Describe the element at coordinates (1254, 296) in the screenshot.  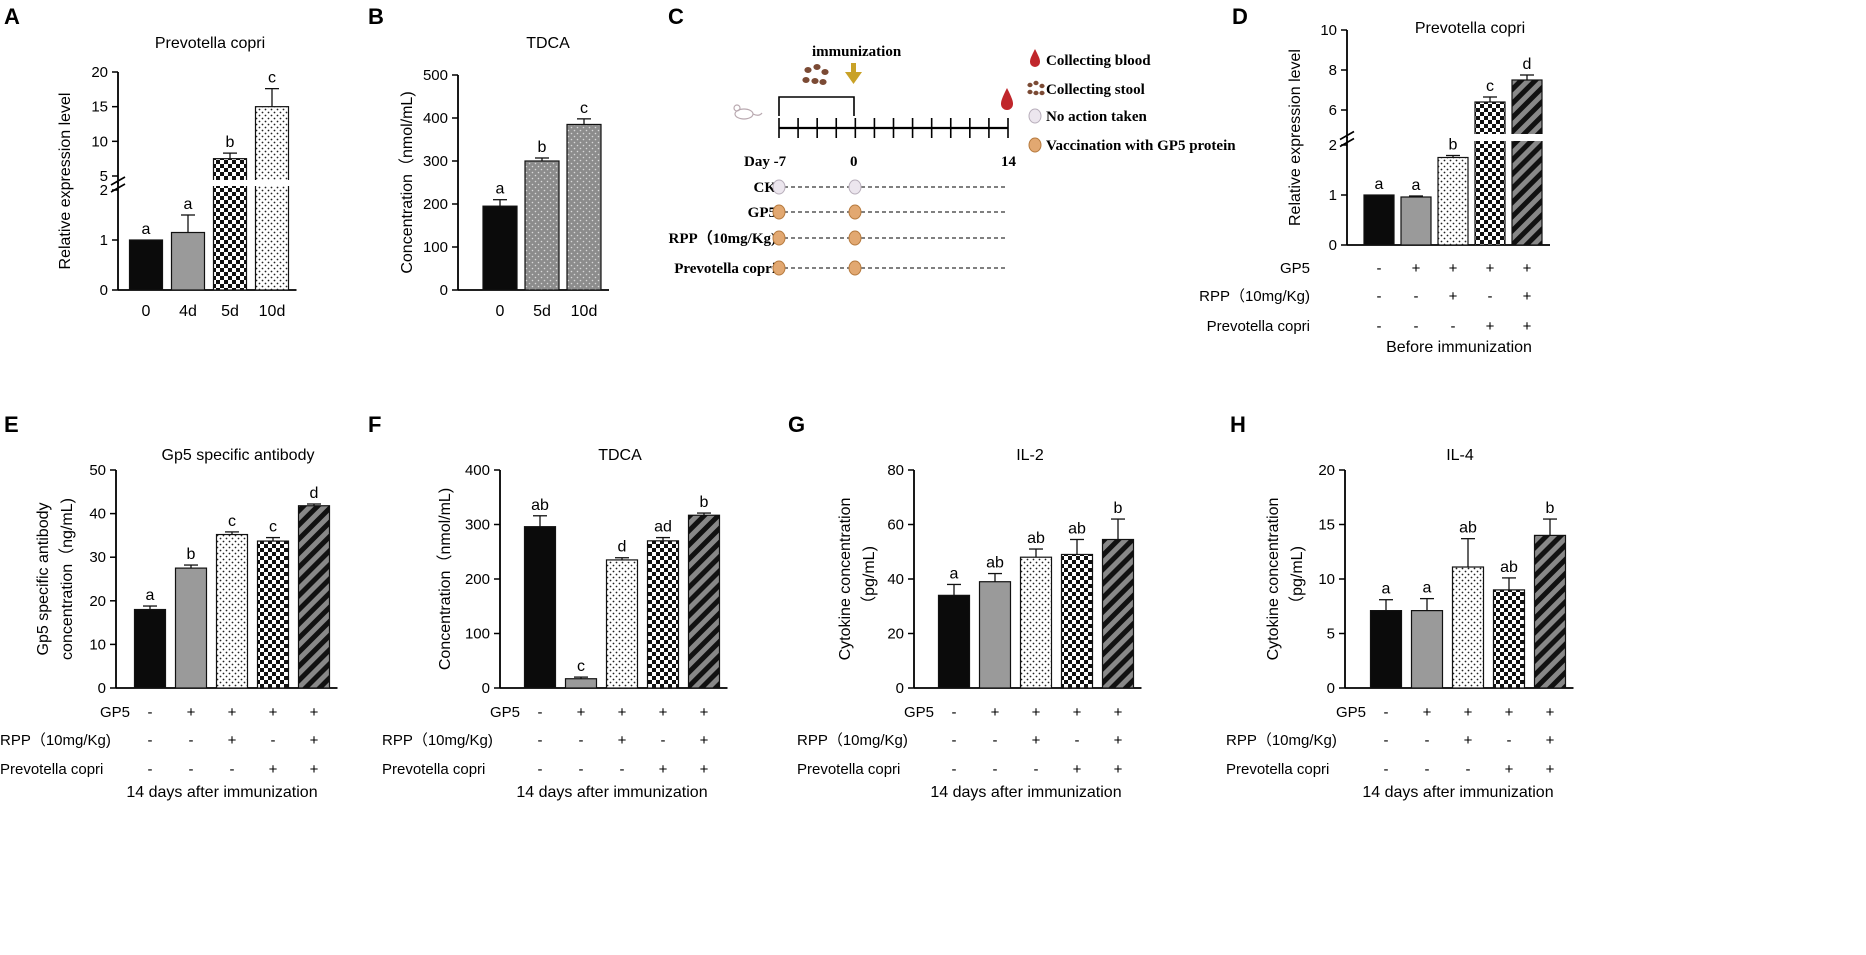
I see `factor-label: RPP（10mg/Kg)` at that location.